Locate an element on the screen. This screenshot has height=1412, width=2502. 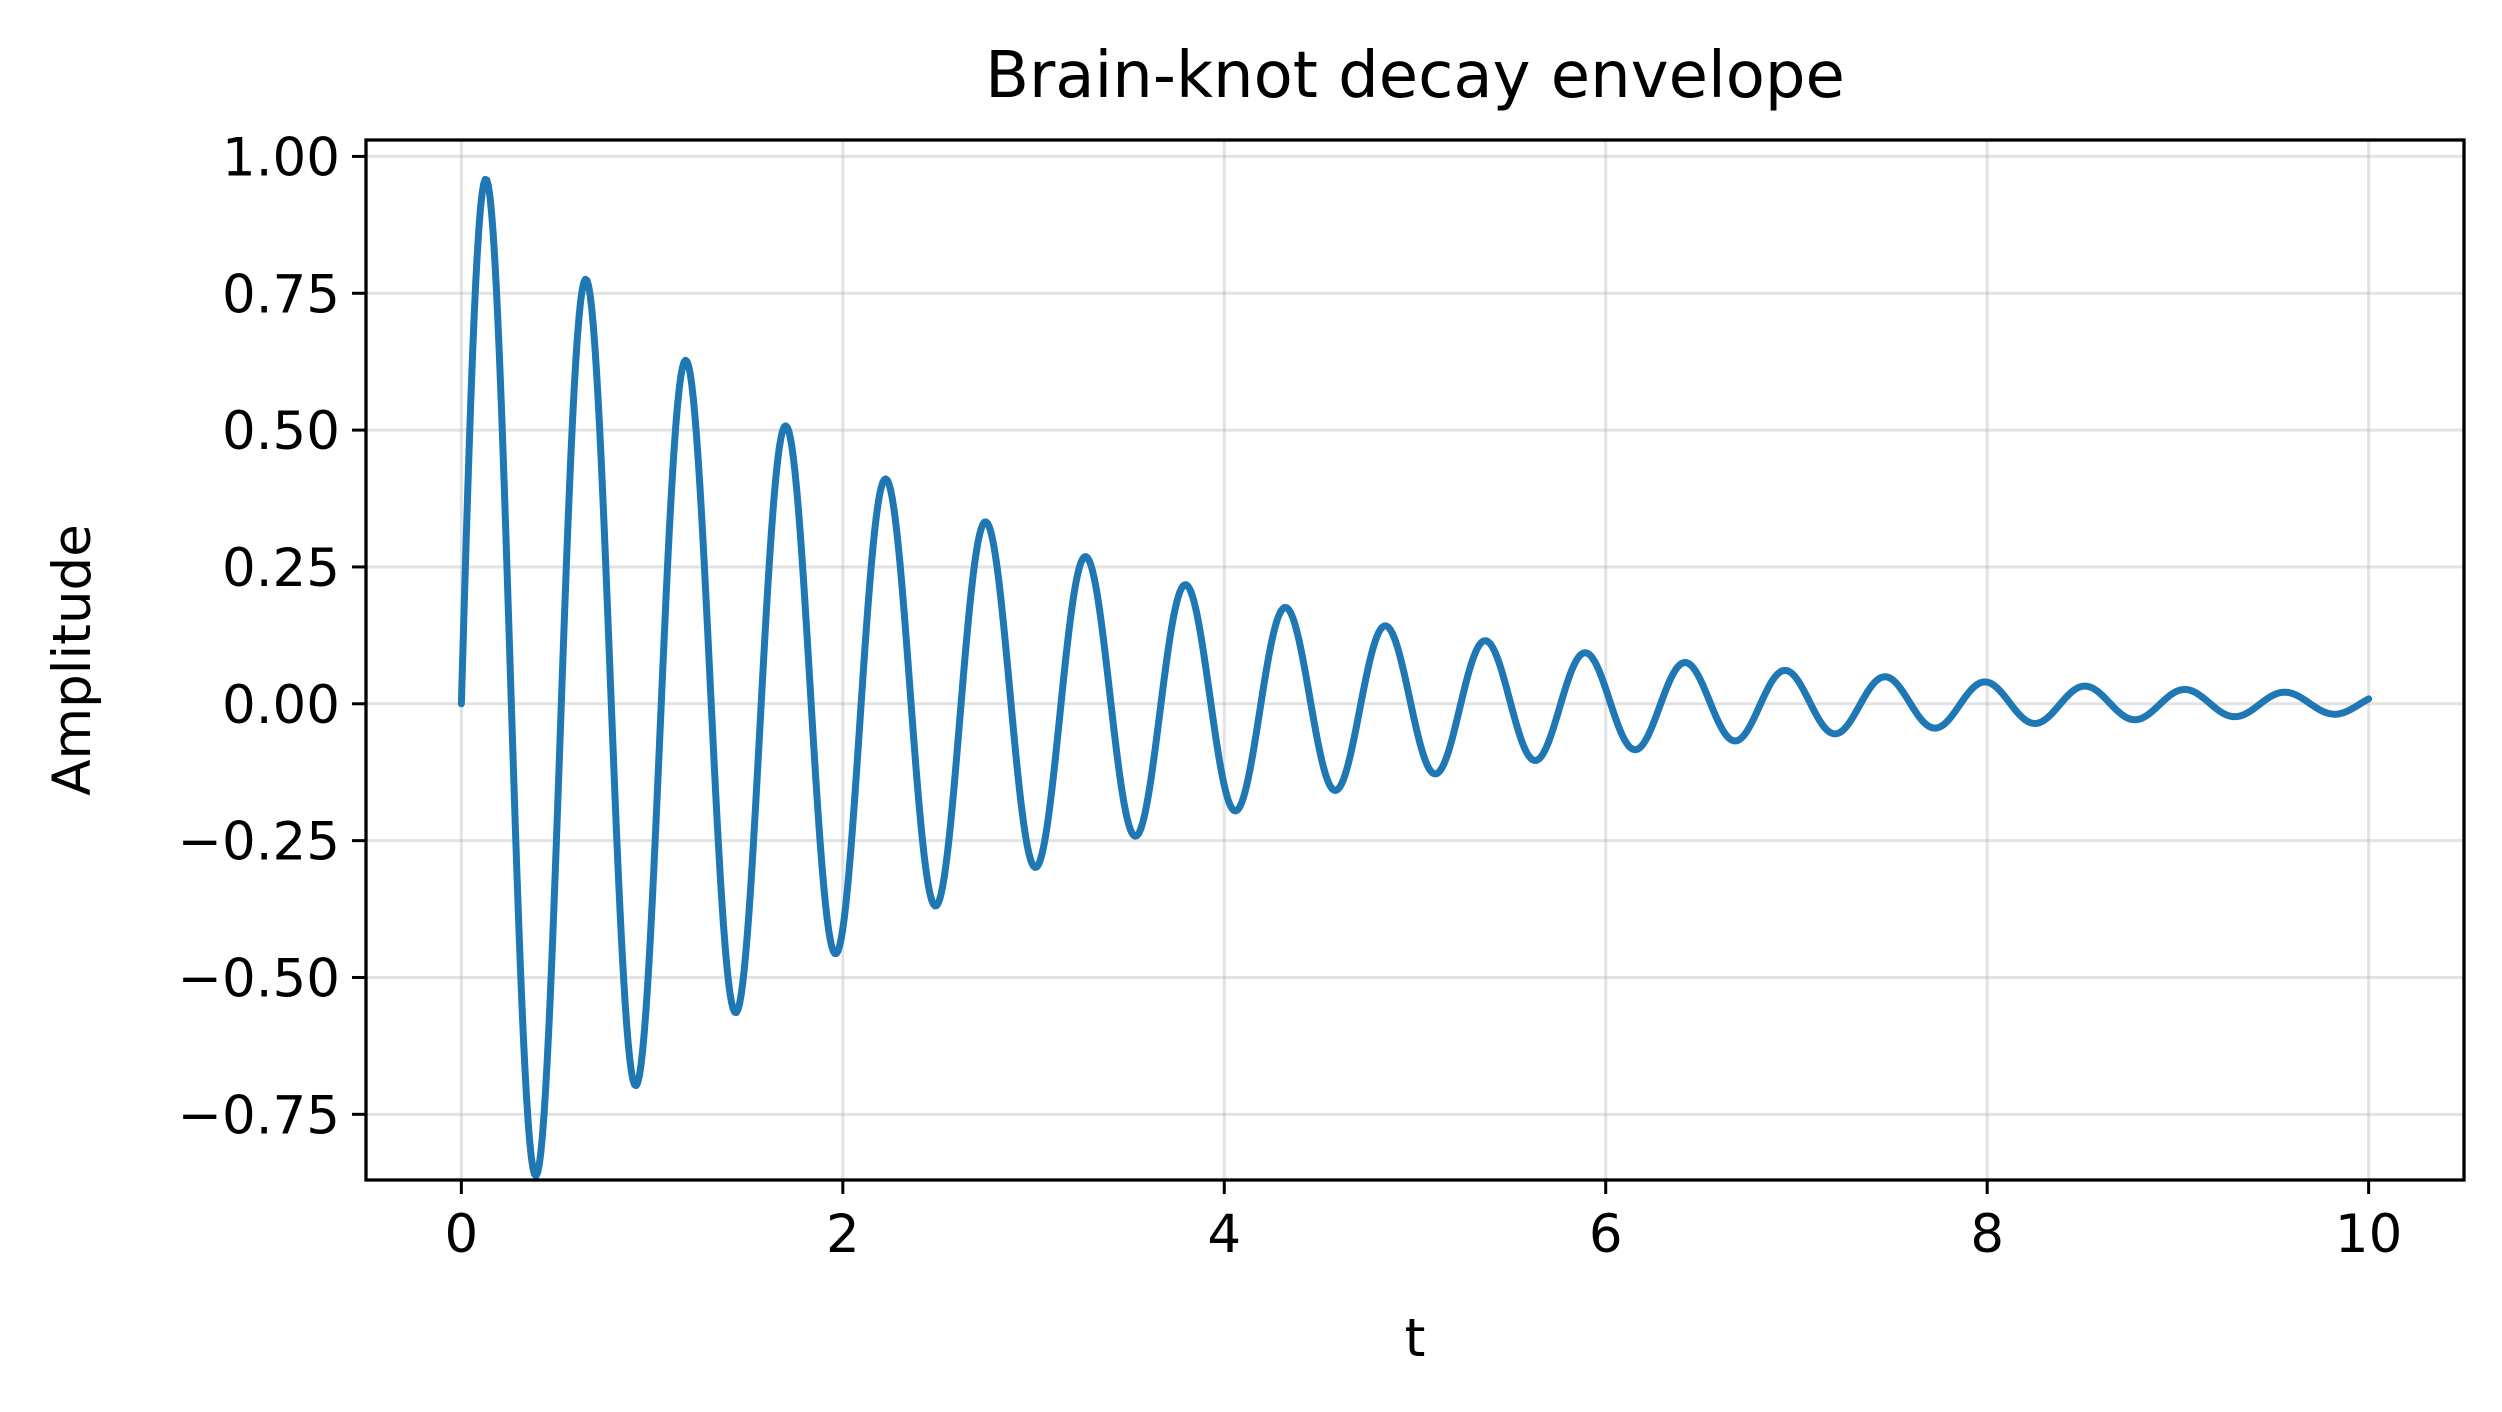
x-tick-label: 2 is located at coordinates (843, 1234).